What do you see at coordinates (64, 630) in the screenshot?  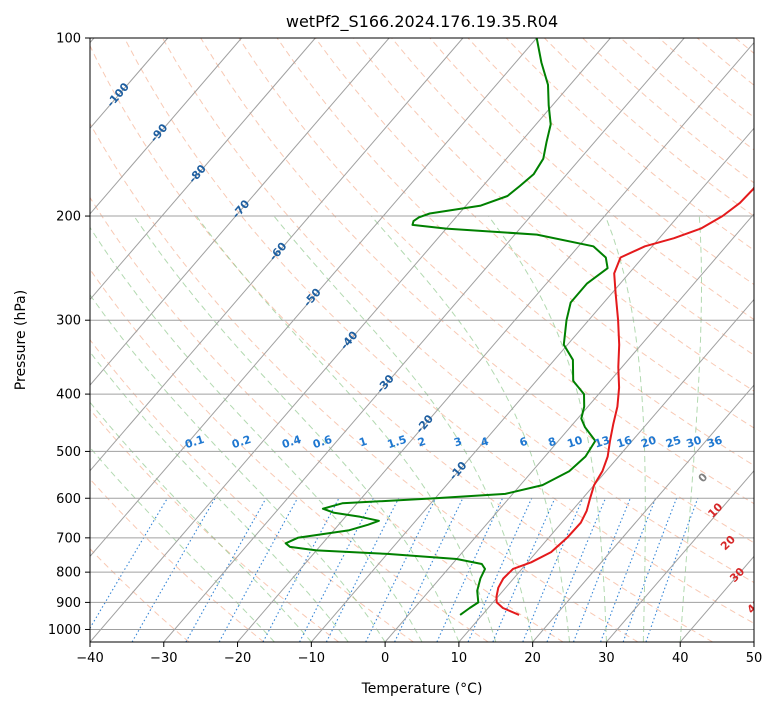 I see `y-tick-label: 1000` at bounding box center [64, 630].